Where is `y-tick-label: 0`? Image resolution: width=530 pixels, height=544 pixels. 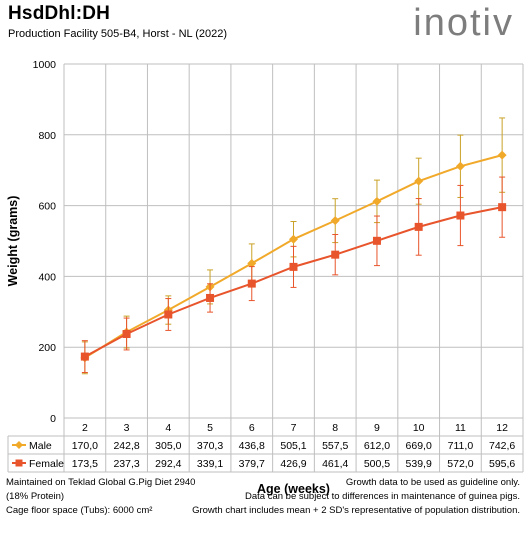 y-tick-label: 0 is located at coordinates (53, 419).